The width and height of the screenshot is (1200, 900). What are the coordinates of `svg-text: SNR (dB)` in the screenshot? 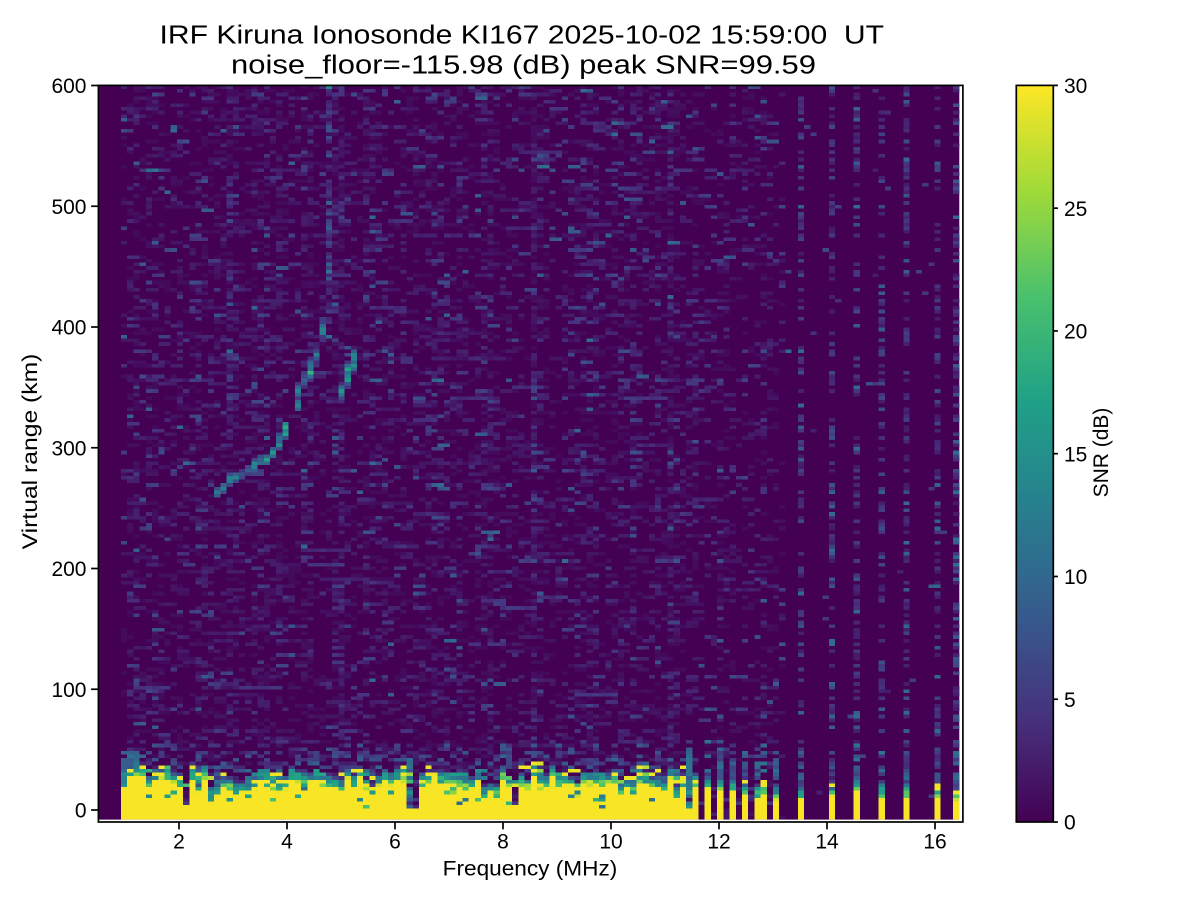 It's located at (1101, 453).